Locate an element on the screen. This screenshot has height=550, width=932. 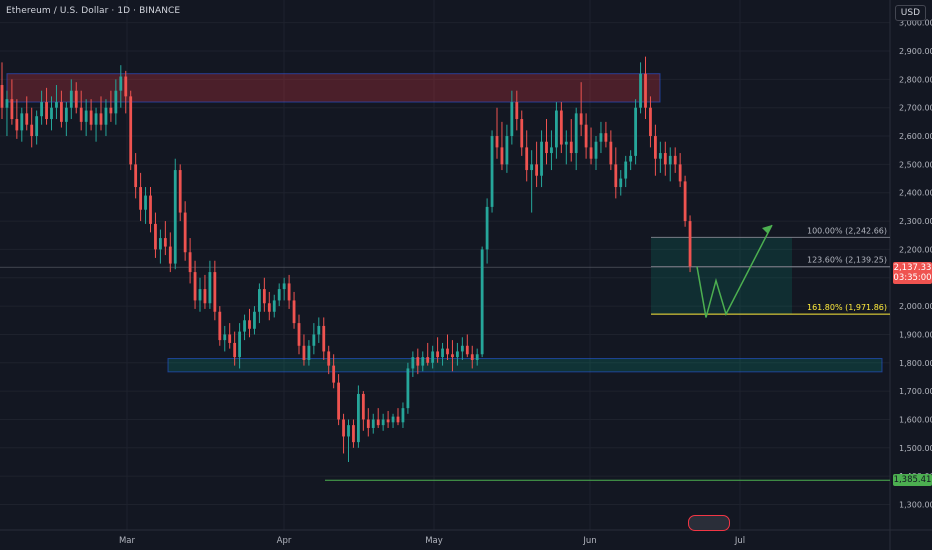
x-tick-label: Mar is located at coordinates (127, 541).